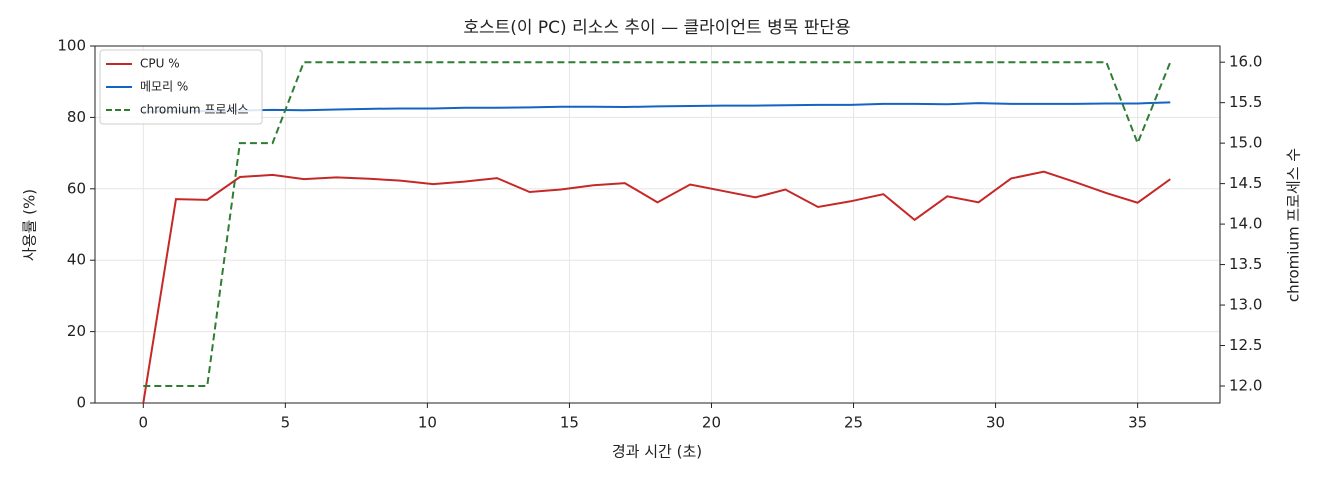  Describe the element at coordinates (657, 452) in the screenshot. I see `x-axis-label: 경과 시간 (초)` at that location.